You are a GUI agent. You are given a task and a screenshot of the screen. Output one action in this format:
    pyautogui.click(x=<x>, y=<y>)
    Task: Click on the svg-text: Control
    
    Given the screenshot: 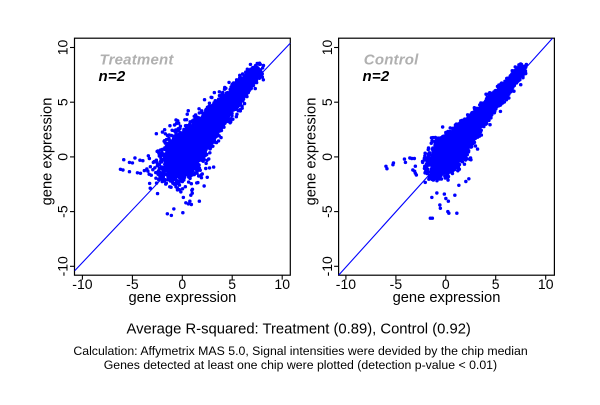 What is the action you would take?
    pyautogui.click(x=391, y=60)
    